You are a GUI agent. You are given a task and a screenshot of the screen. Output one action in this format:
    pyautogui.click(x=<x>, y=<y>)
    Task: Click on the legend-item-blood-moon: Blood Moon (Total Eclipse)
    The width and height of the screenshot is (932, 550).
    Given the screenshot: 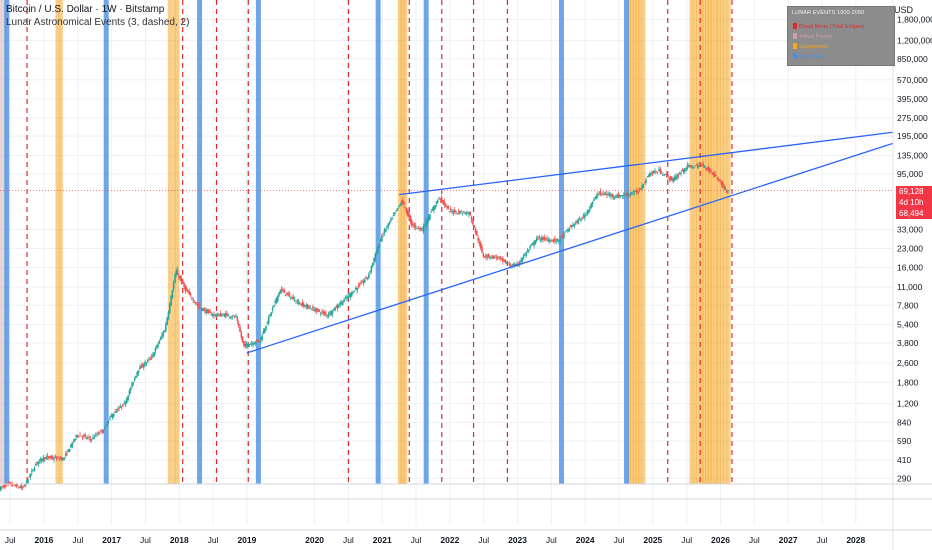 What is the action you would take?
    pyautogui.click(x=828, y=26)
    